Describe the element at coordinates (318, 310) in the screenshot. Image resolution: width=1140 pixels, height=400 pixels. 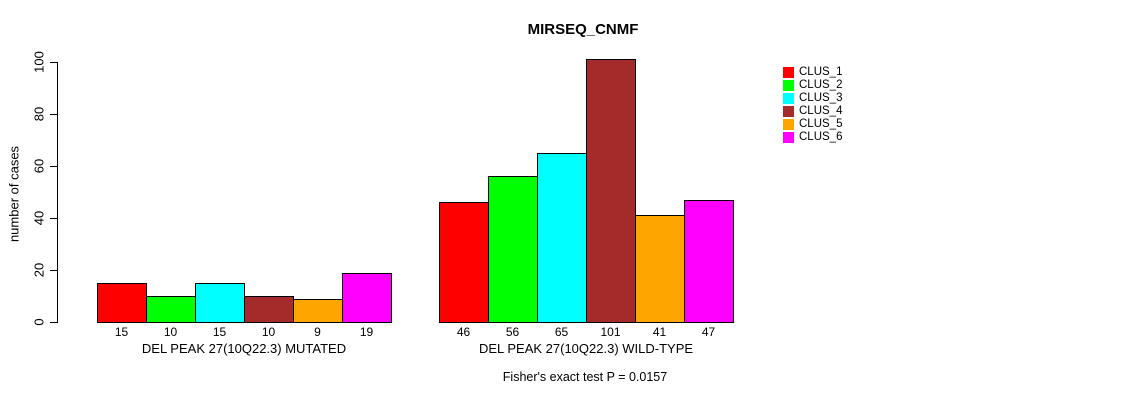
I see `bar-clus_5-mutated` at that location.